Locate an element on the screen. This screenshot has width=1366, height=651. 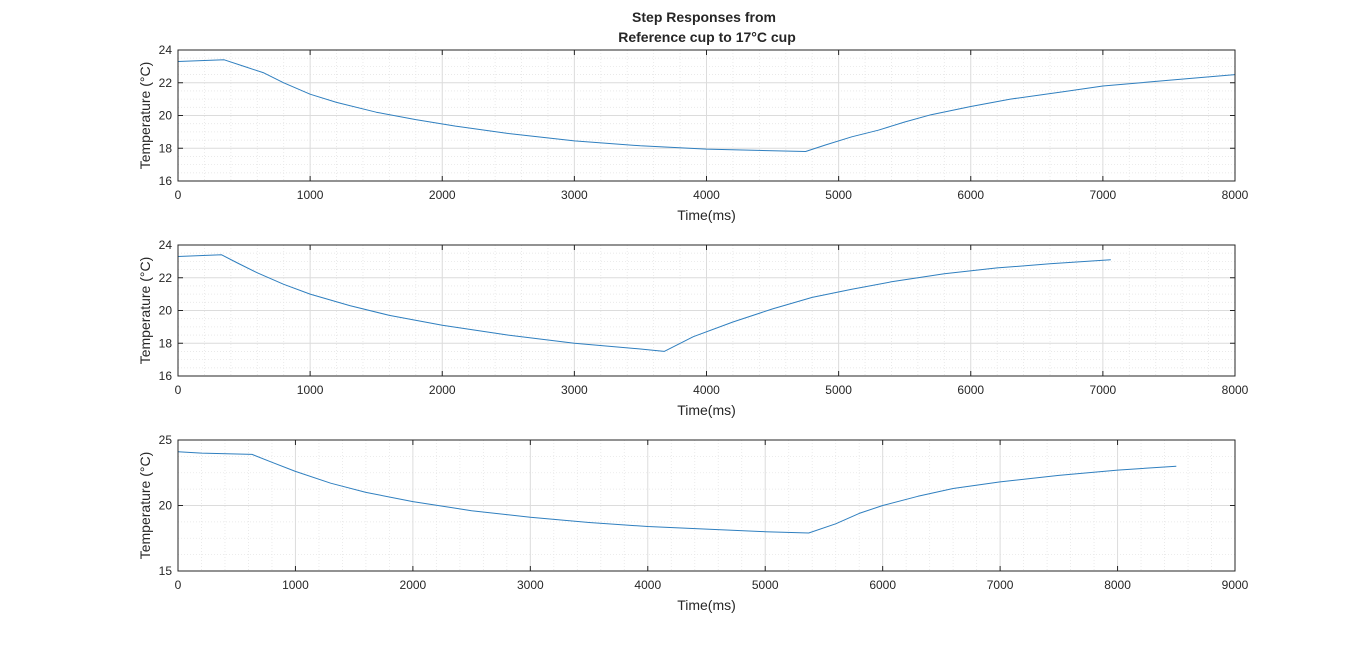
x-tick-label: 9000 is located at coordinates (1235, 585).